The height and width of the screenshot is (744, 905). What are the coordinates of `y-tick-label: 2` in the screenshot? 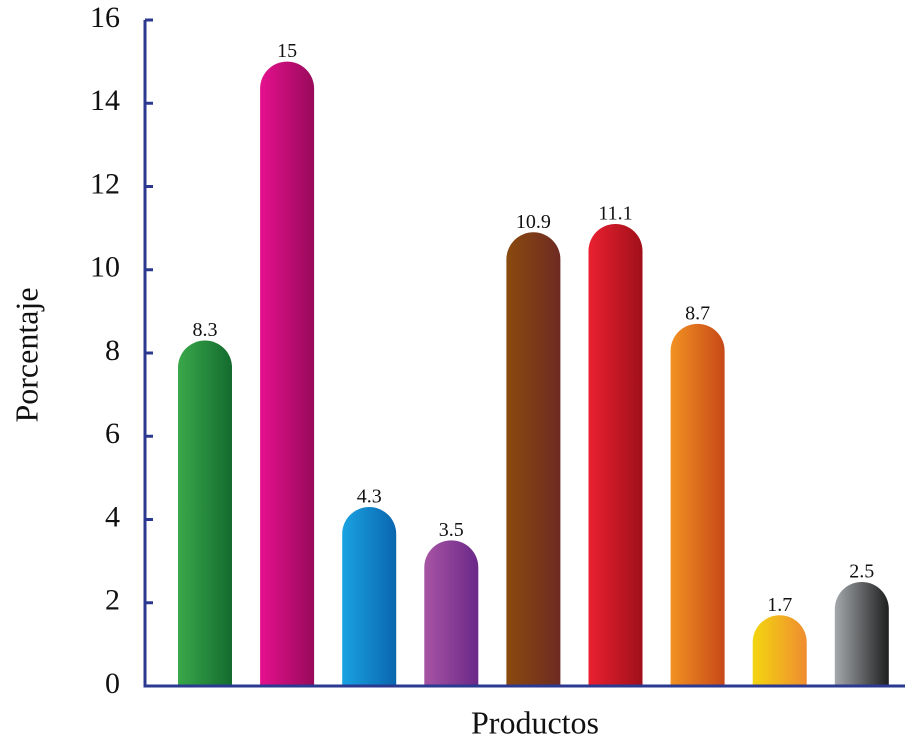 It's located at (112, 600).